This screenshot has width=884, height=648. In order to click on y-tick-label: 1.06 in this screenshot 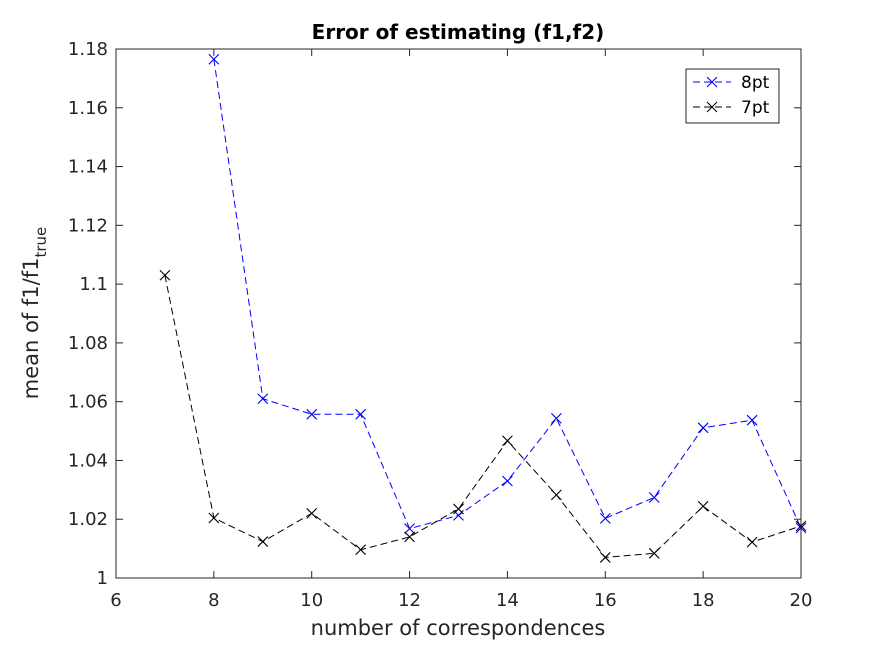, I will do `click(88, 402)`.